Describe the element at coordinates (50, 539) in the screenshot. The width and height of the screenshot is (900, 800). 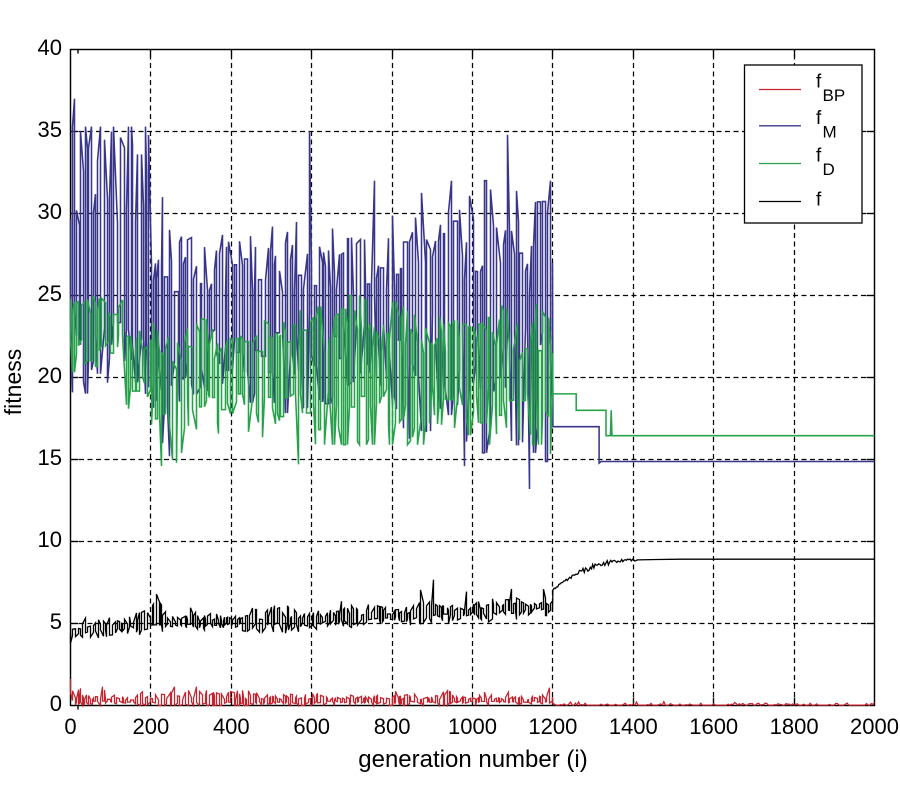
I see `svg-text: 10` at that location.